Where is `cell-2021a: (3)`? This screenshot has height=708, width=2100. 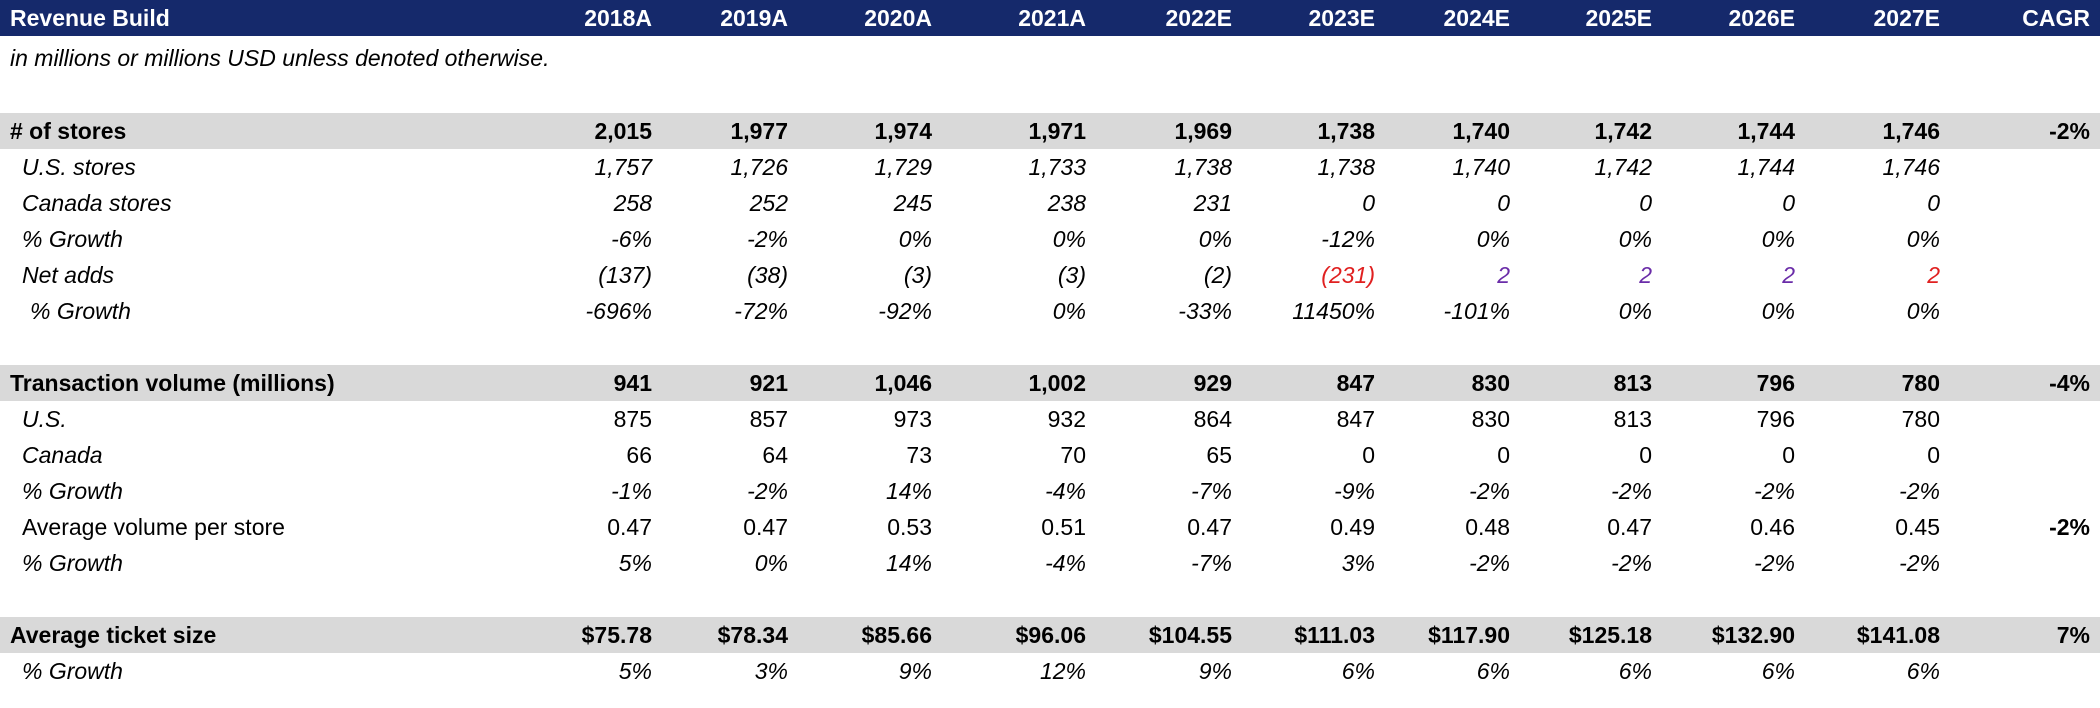 cell-2021a: (3) is located at coordinates (1071, 275).